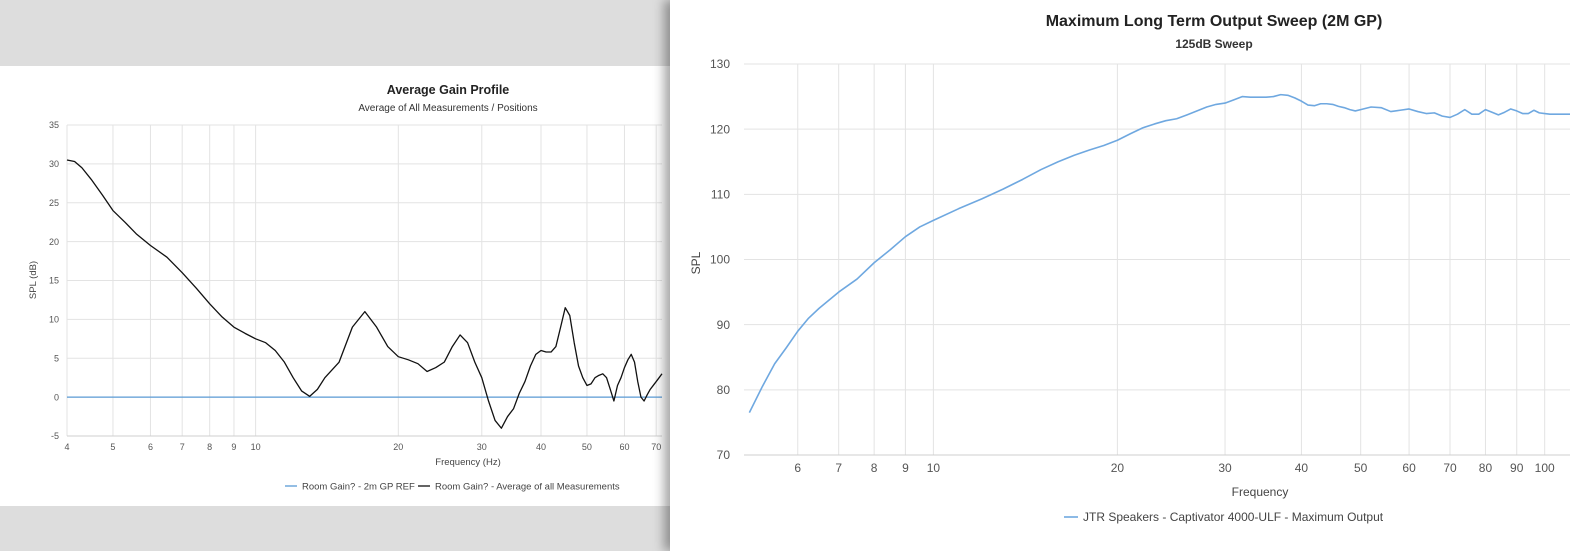 The width and height of the screenshot is (1589, 551). I want to click on sweep-y-tick-label: 100, so click(720, 260).